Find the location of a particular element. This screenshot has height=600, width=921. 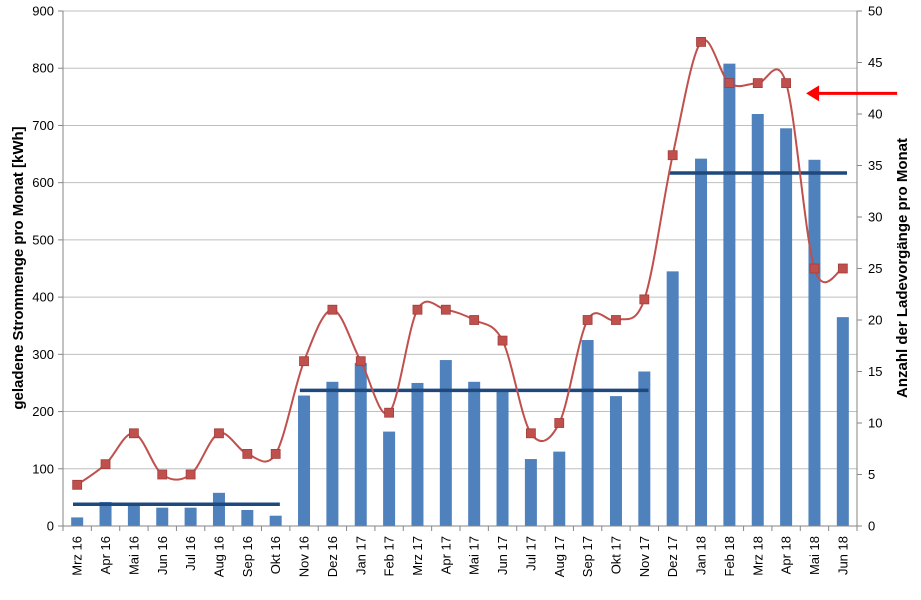

x-tick-label: Aug 16 is located at coordinates (218, 556).